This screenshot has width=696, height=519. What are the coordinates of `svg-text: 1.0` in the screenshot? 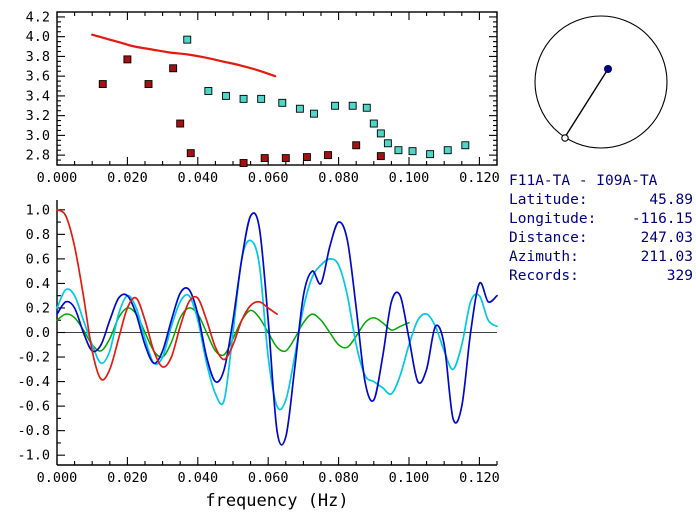 It's located at (38, 210).